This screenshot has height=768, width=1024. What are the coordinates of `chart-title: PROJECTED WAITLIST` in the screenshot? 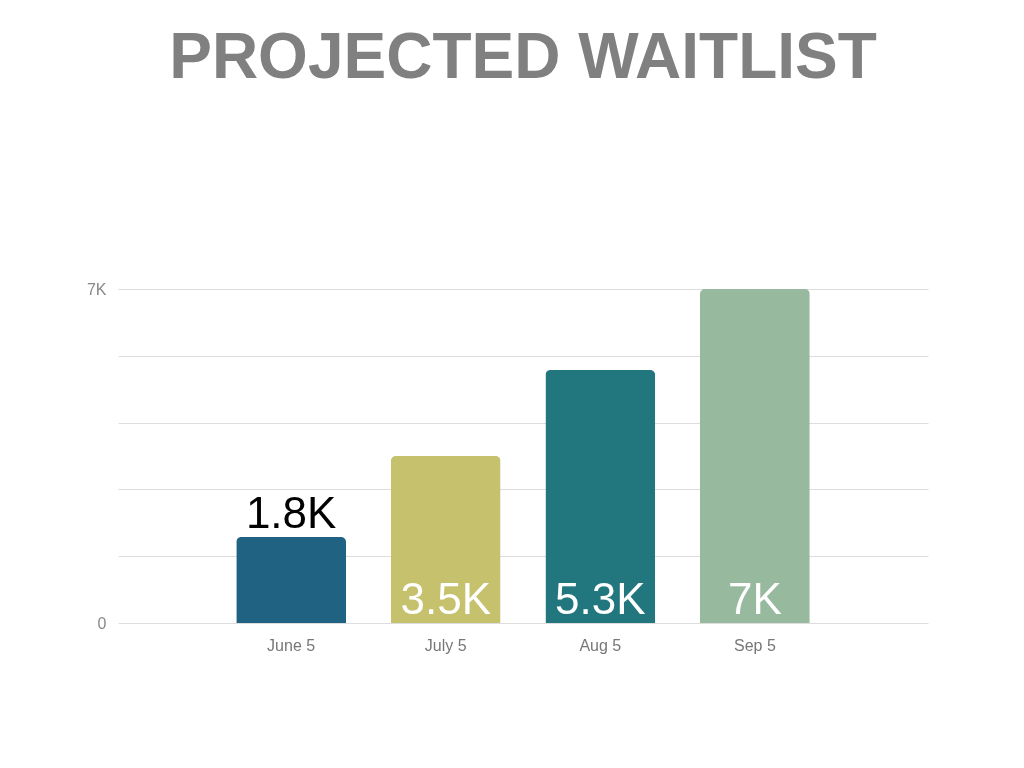 It's located at (523, 56).